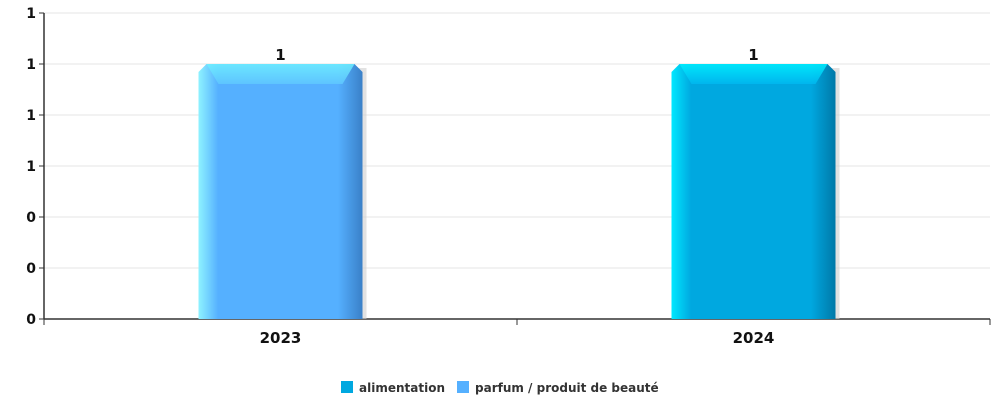 The width and height of the screenshot is (998, 406). I want to click on legend-item: alimentation, so click(393, 388).